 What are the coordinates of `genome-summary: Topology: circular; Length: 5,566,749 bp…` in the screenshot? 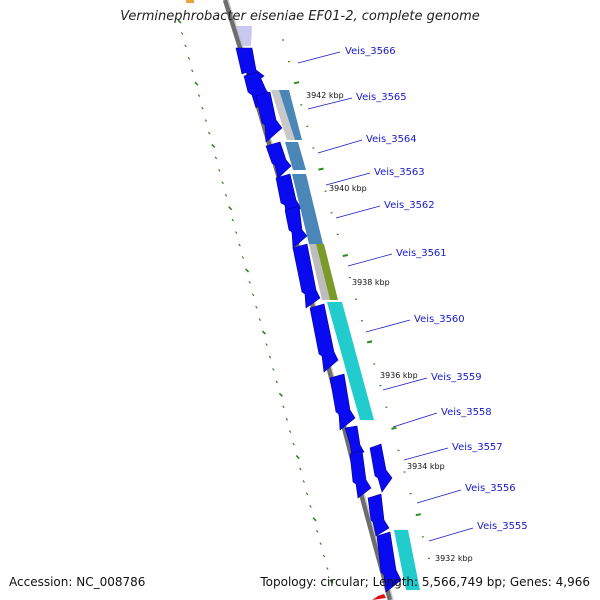 It's located at (425, 582).